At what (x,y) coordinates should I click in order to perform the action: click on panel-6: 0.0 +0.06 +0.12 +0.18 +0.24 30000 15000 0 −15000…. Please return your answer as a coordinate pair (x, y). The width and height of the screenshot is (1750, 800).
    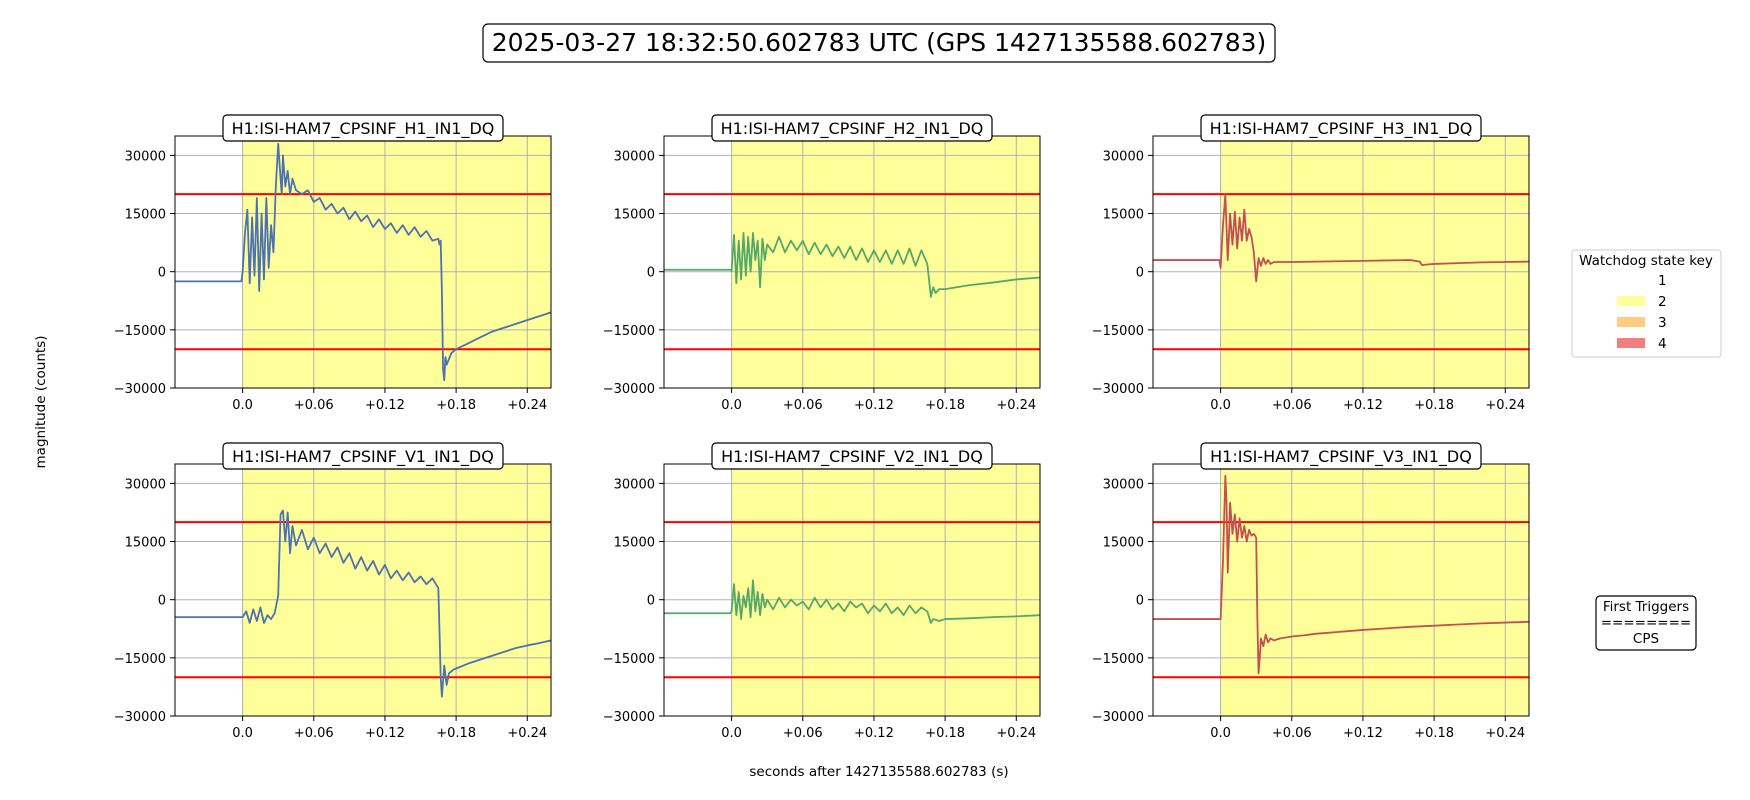
    Looking at the image, I should click on (1311, 591).